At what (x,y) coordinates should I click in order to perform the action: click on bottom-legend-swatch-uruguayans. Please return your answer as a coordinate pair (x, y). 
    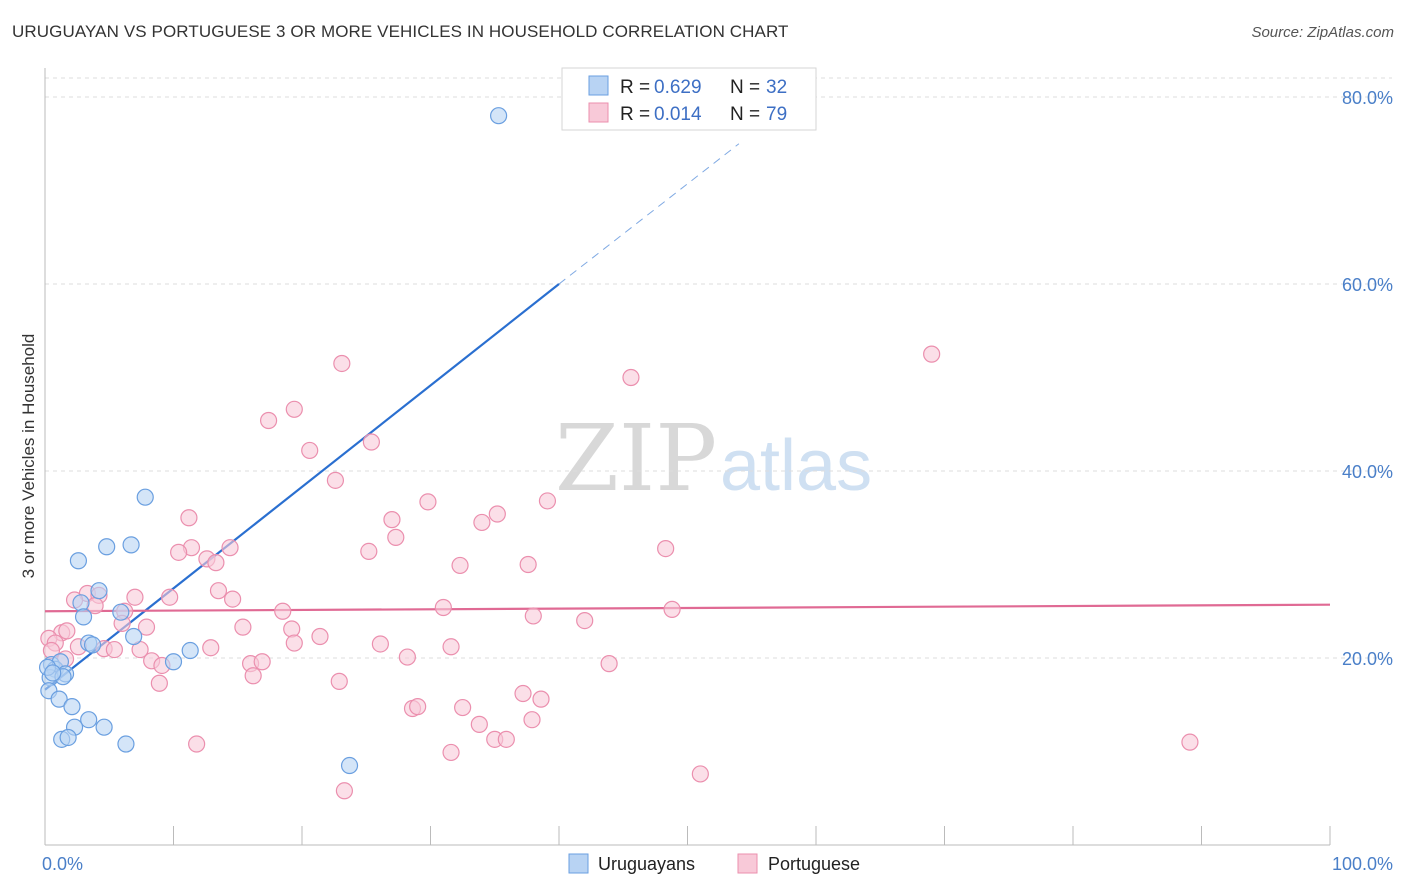
    Looking at the image, I should click on (578, 863).